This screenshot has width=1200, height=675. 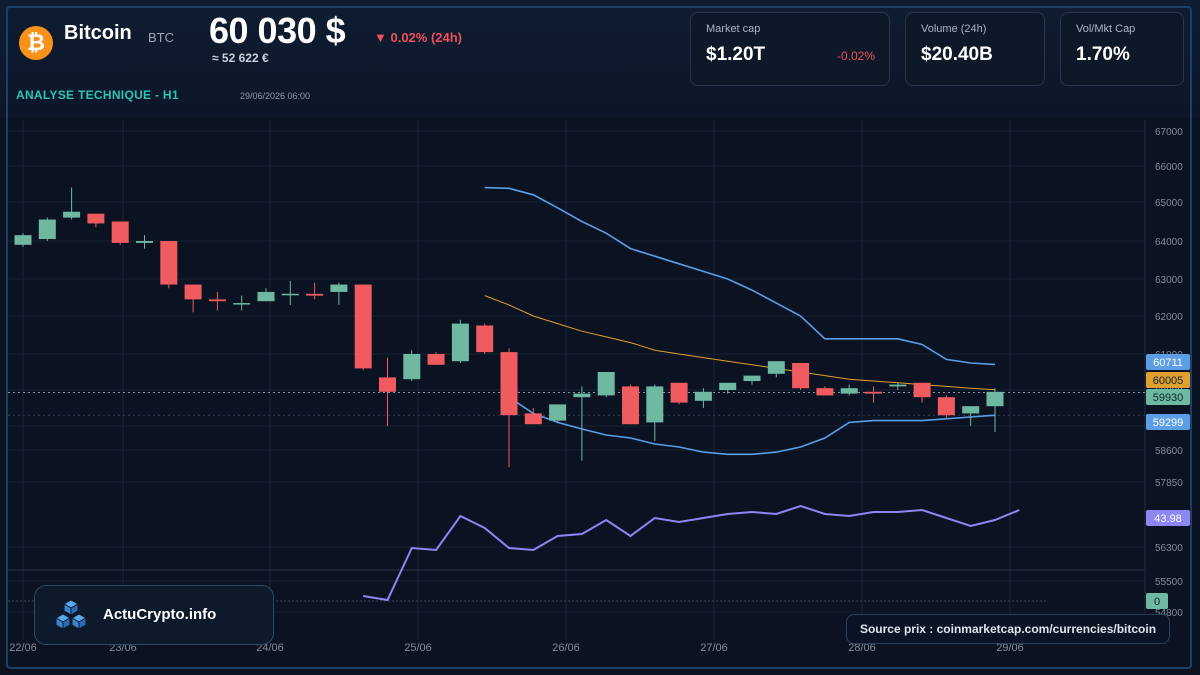 What do you see at coordinates (691, 553) in the screenshot?
I see `rsi-line` at bounding box center [691, 553].